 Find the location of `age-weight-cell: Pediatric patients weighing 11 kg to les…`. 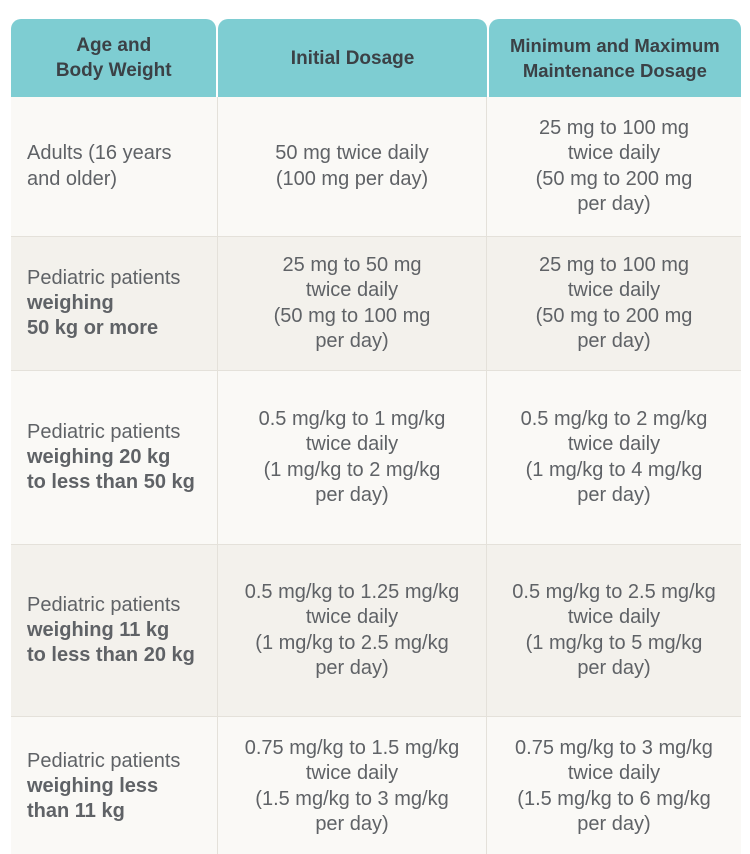

age-weight-cell: Pediatric patients weighing 11 kg to les… is located at coordinates (114, 630).